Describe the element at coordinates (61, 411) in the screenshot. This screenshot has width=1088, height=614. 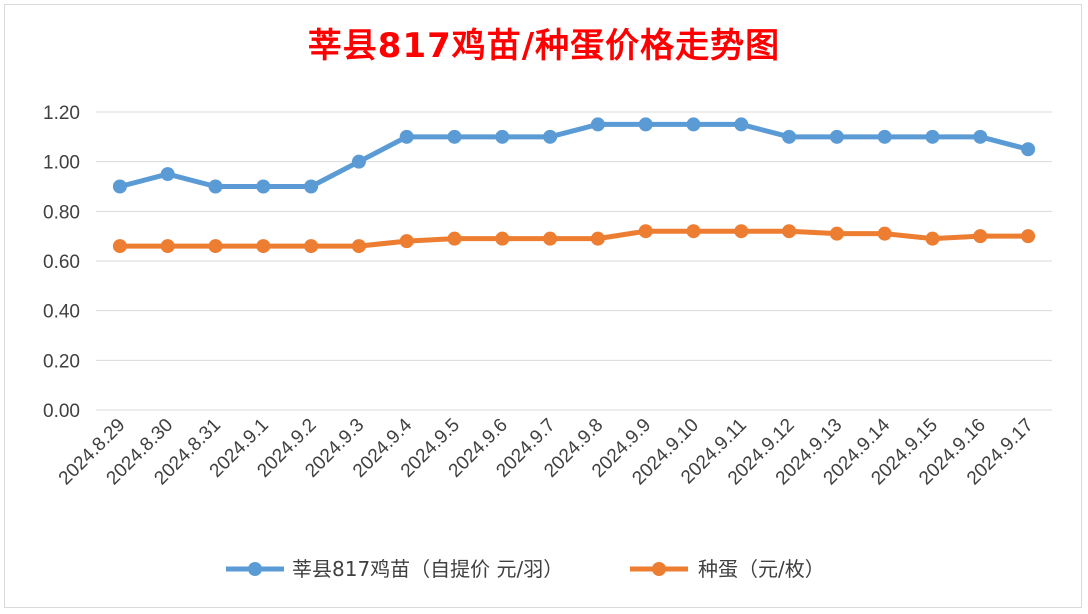
I see `y-tick-label: 0.00` at that location.